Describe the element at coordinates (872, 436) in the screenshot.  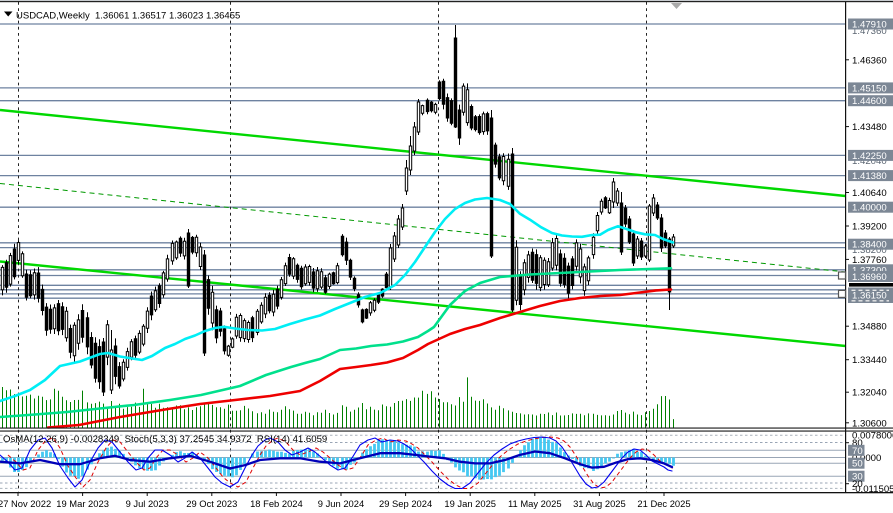
I see `svg-text: 0.0078006` at that location.